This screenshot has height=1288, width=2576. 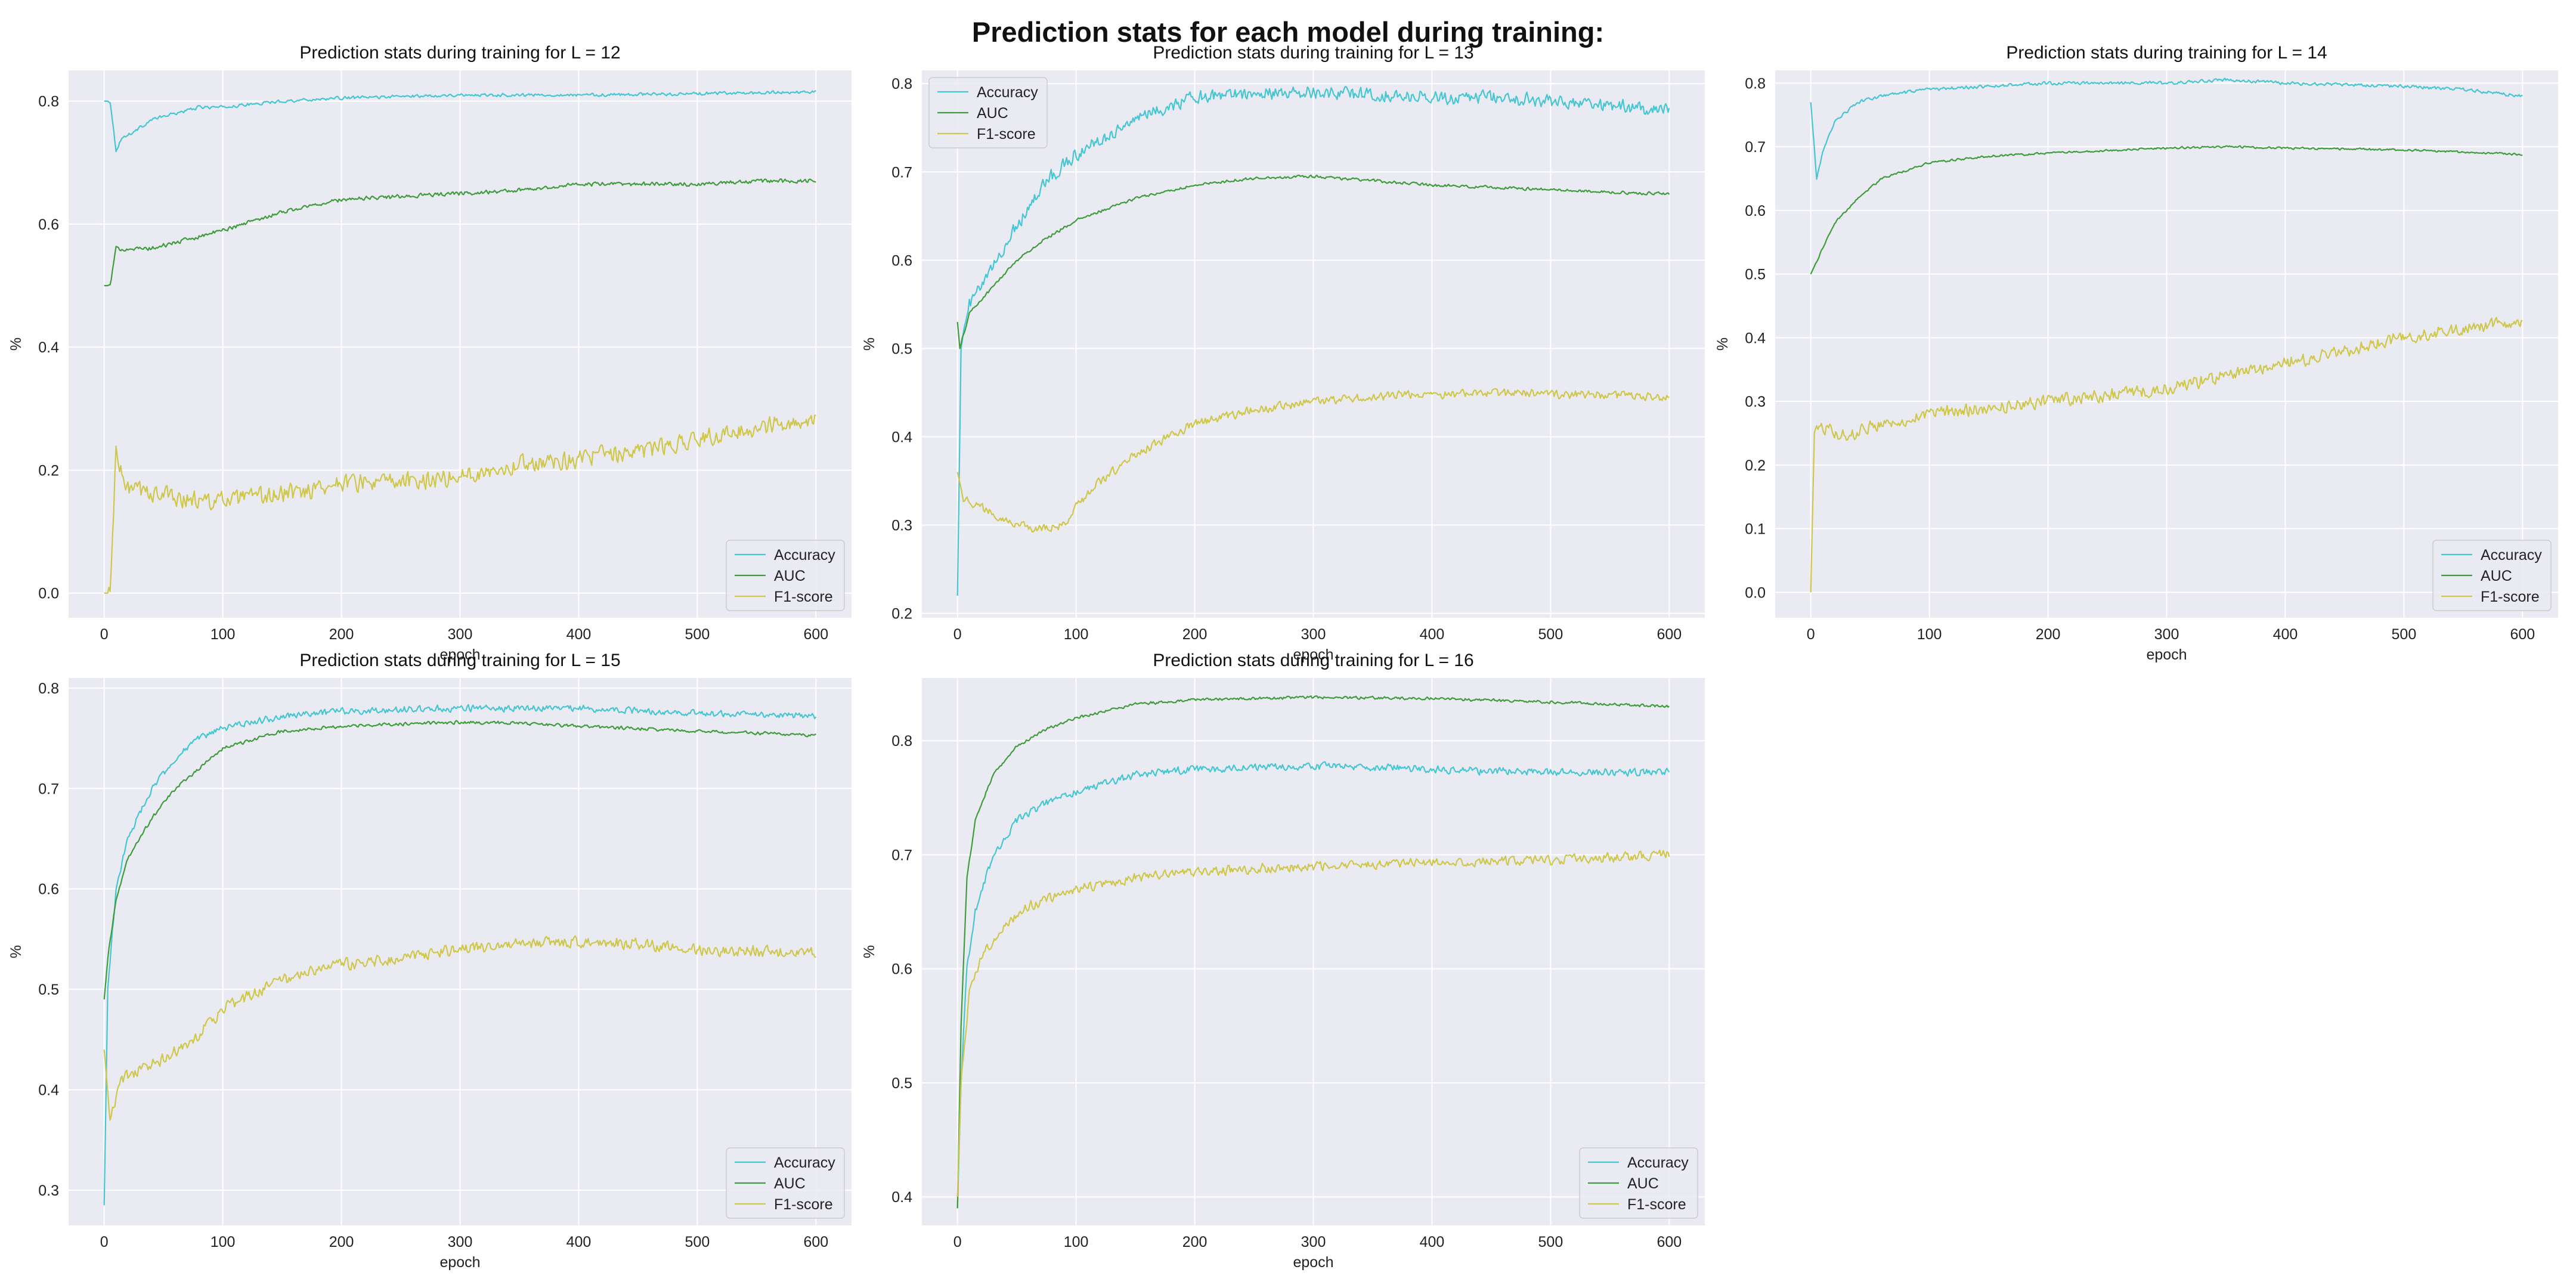 I want to click on y-tick-label: 0.0, so click(x=1756, y=592).